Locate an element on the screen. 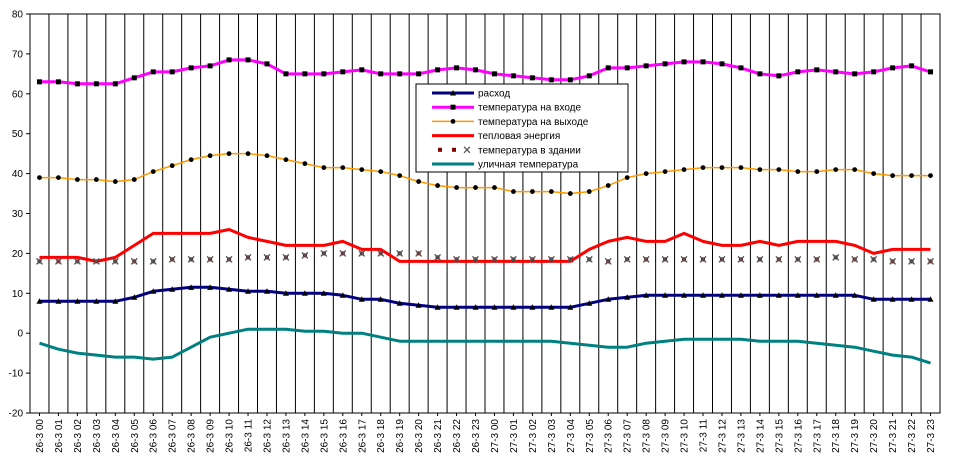 Image resolution: width=958 pixels, height=473 pixels. y-tick-label: 40 is located at coordinates (18, 174).